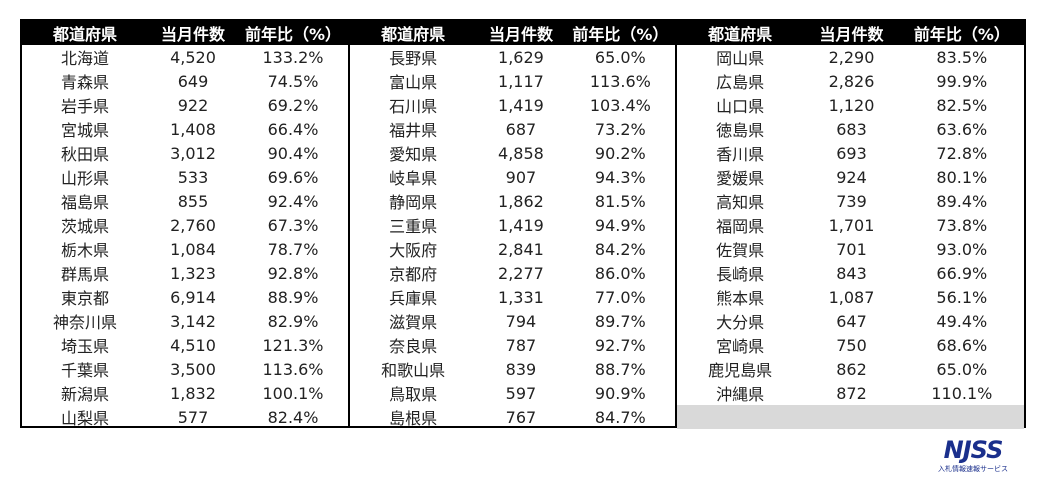 The image size is (1058, 487). Describe the element at coordinates (512, 129) in the screenshot. I see `table-row: 福井県 687 73.2%` at that location.